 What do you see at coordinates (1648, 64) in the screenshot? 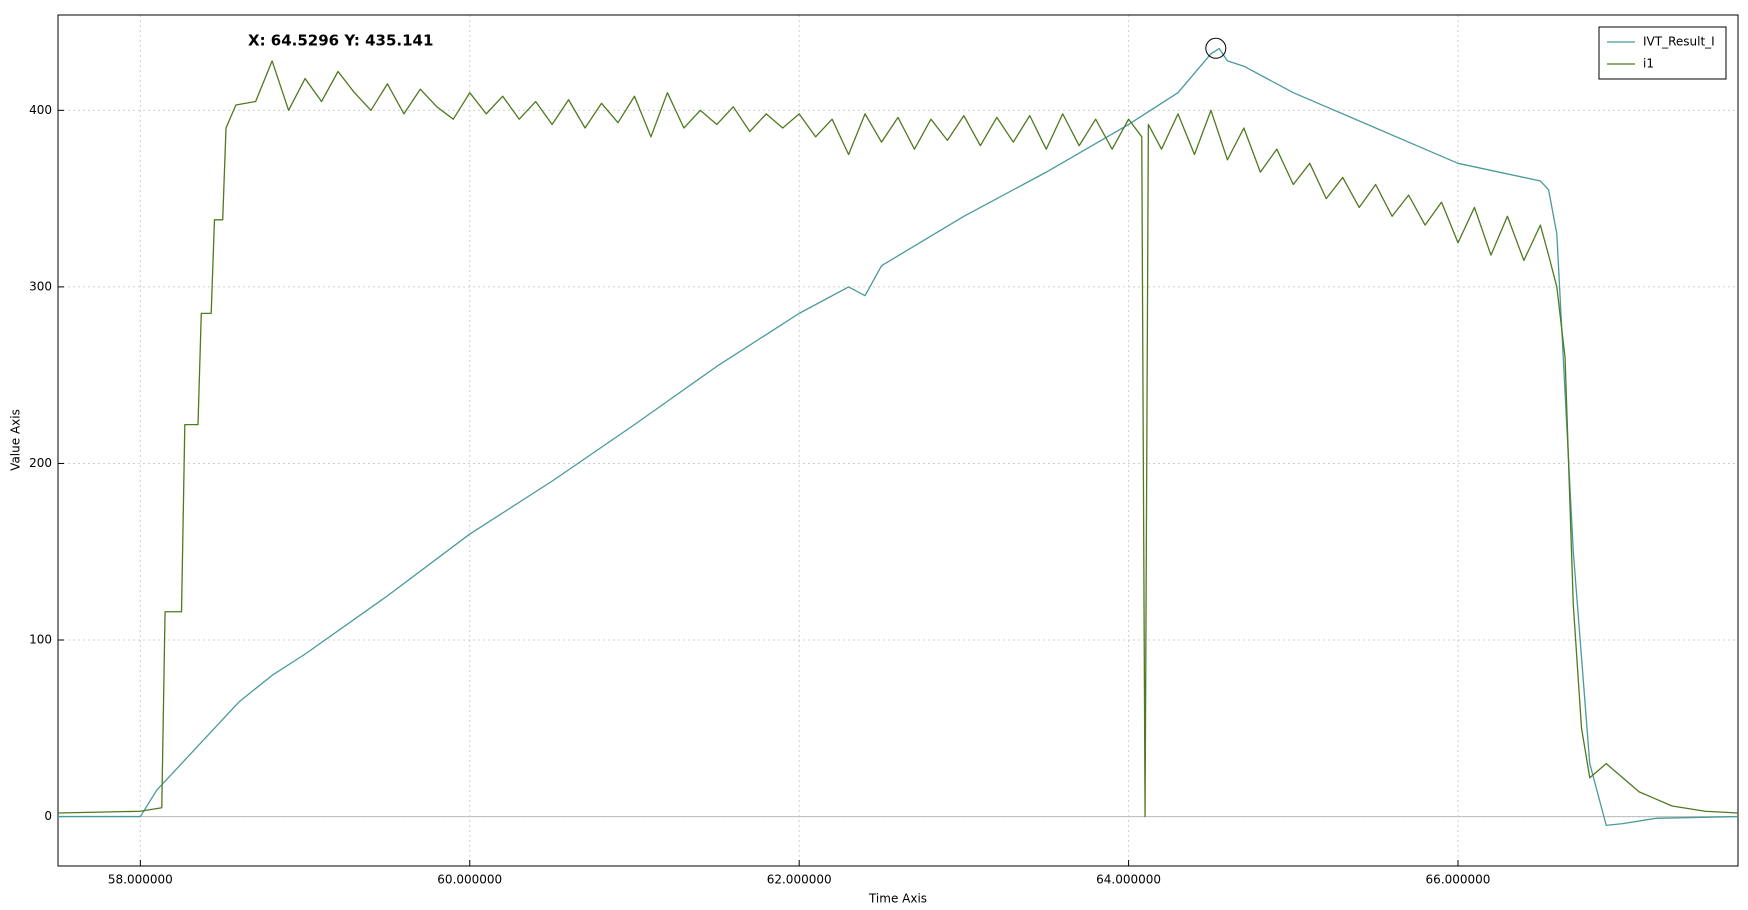
I see `legend-label: i1` at bounding box center [1648, 64].